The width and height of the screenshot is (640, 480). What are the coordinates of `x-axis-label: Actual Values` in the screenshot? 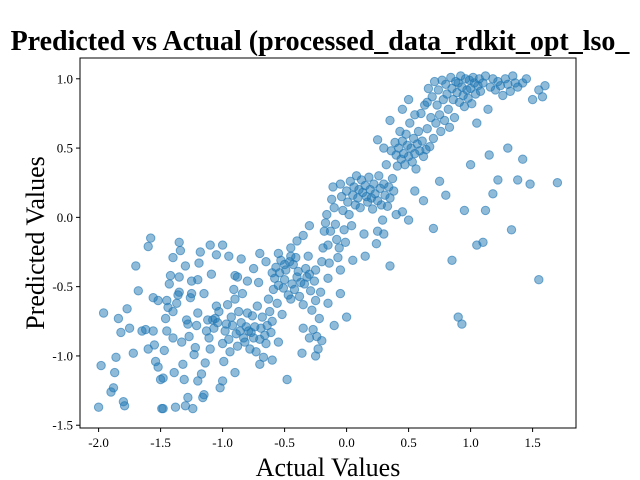 It's located at (328, 466).